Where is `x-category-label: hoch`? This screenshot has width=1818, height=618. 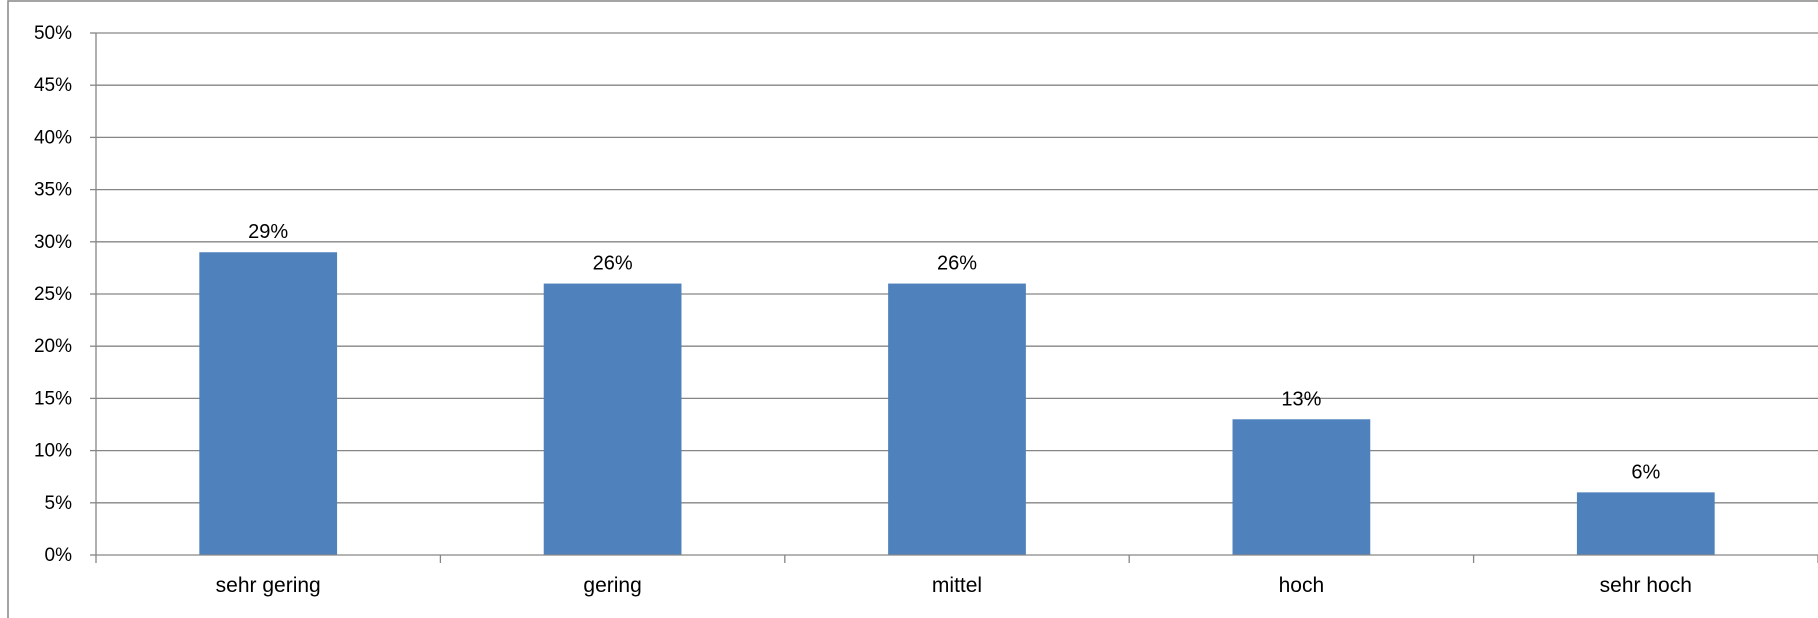
x-category-label: hoch is located at coordinates (1302, 585).